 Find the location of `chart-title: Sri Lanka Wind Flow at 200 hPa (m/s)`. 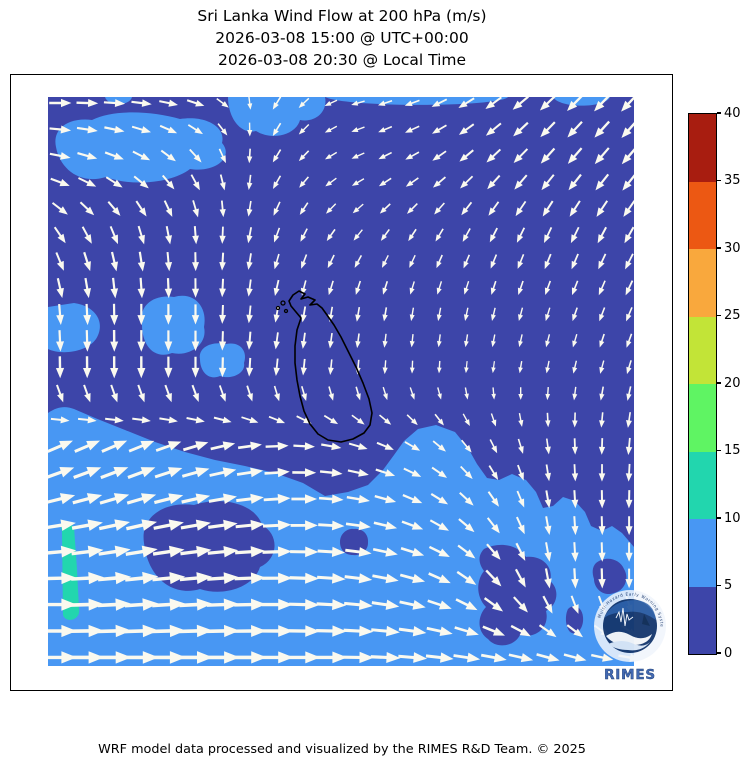

chart-title: Sri Lanka Wind Flow at 200 hPa (m/s) is located at coordinates (342, 16).